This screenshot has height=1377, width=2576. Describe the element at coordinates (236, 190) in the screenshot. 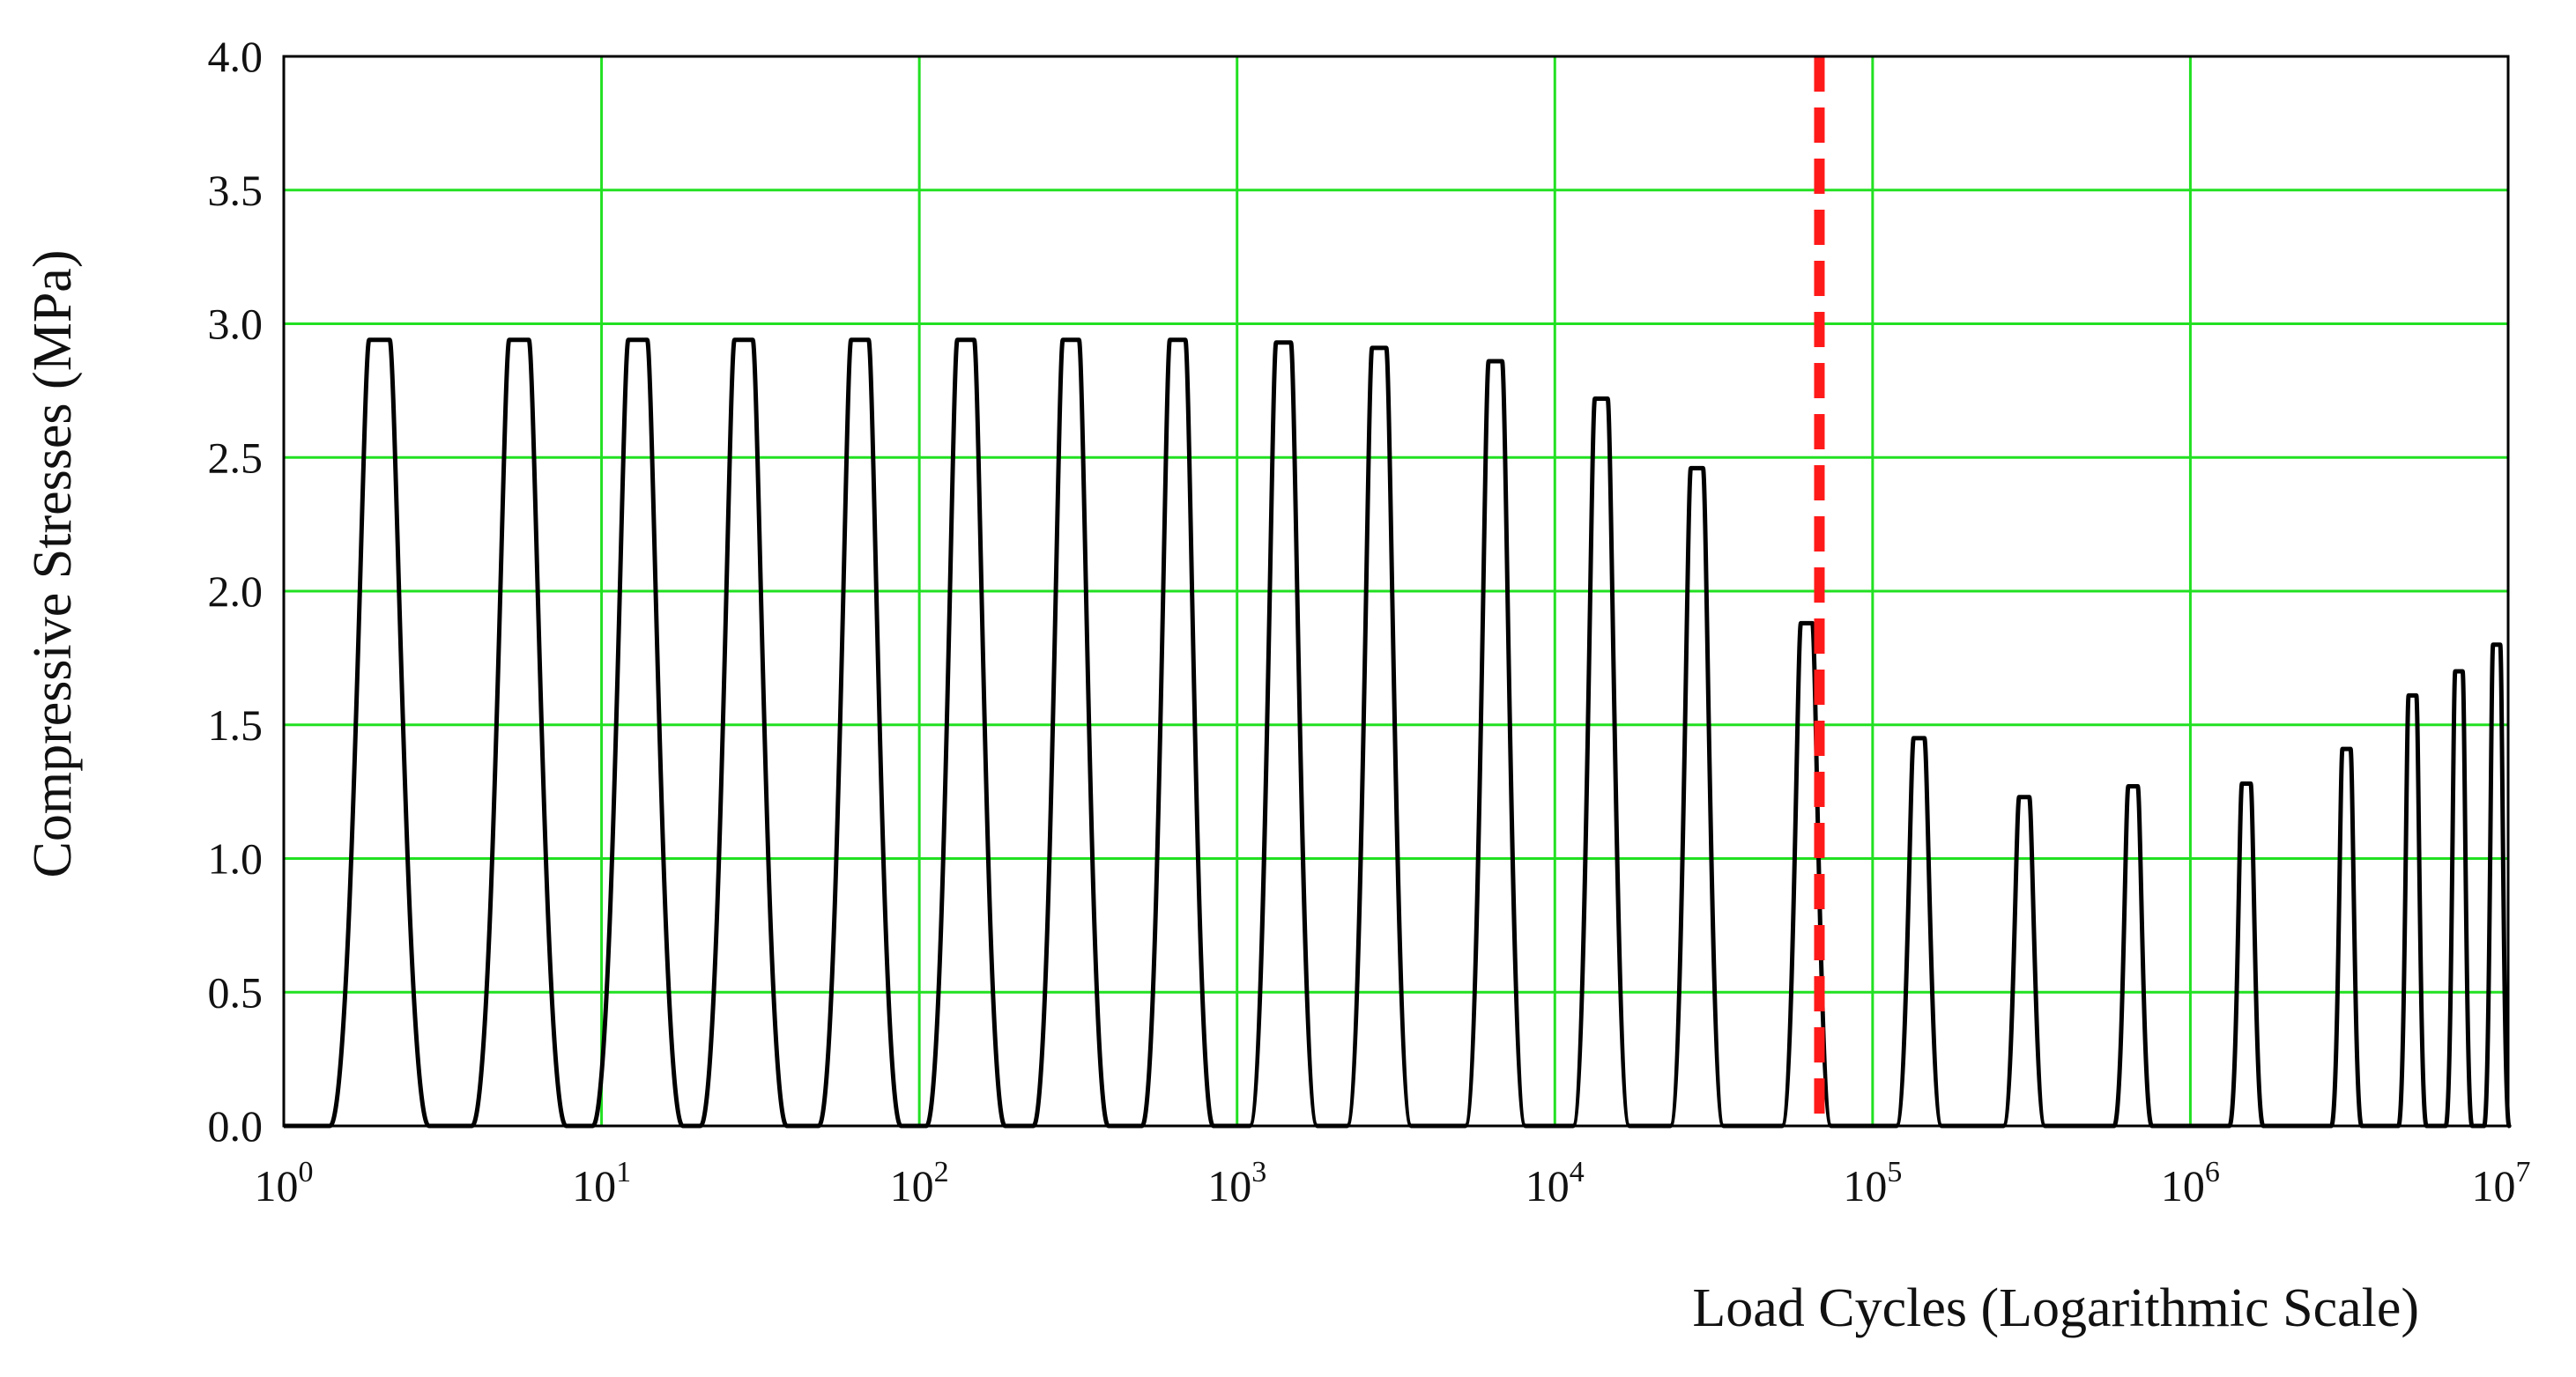

I see `y-tick-label: 3.5` at that location.